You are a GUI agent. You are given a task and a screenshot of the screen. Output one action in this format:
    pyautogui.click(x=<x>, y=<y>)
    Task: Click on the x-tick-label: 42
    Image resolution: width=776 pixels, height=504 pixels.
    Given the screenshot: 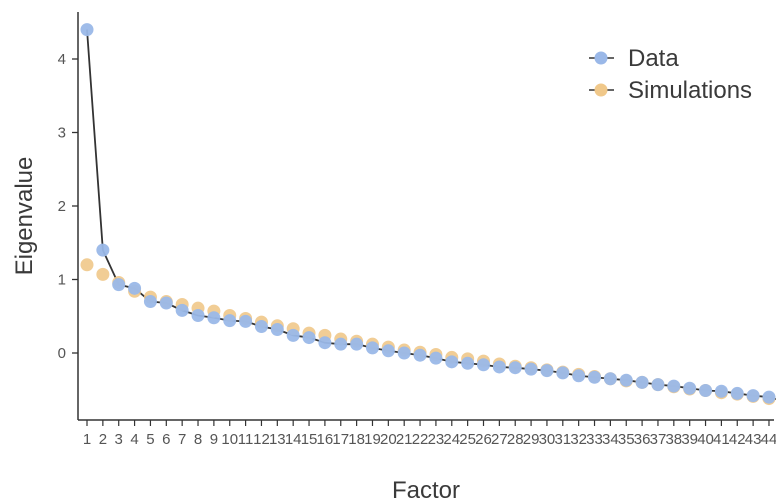 What is the action you would take?
    pyautogui.click(x=737, y=439)
    